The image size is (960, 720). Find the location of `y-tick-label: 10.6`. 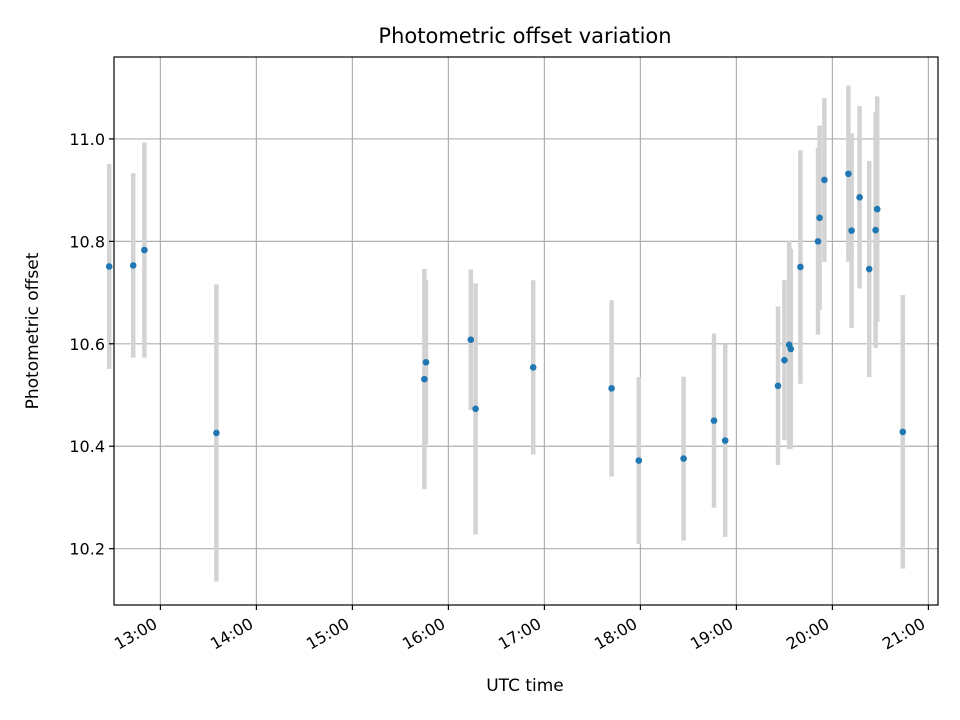

y-tick-label: 10.6 is located at coordinates (87, 344).